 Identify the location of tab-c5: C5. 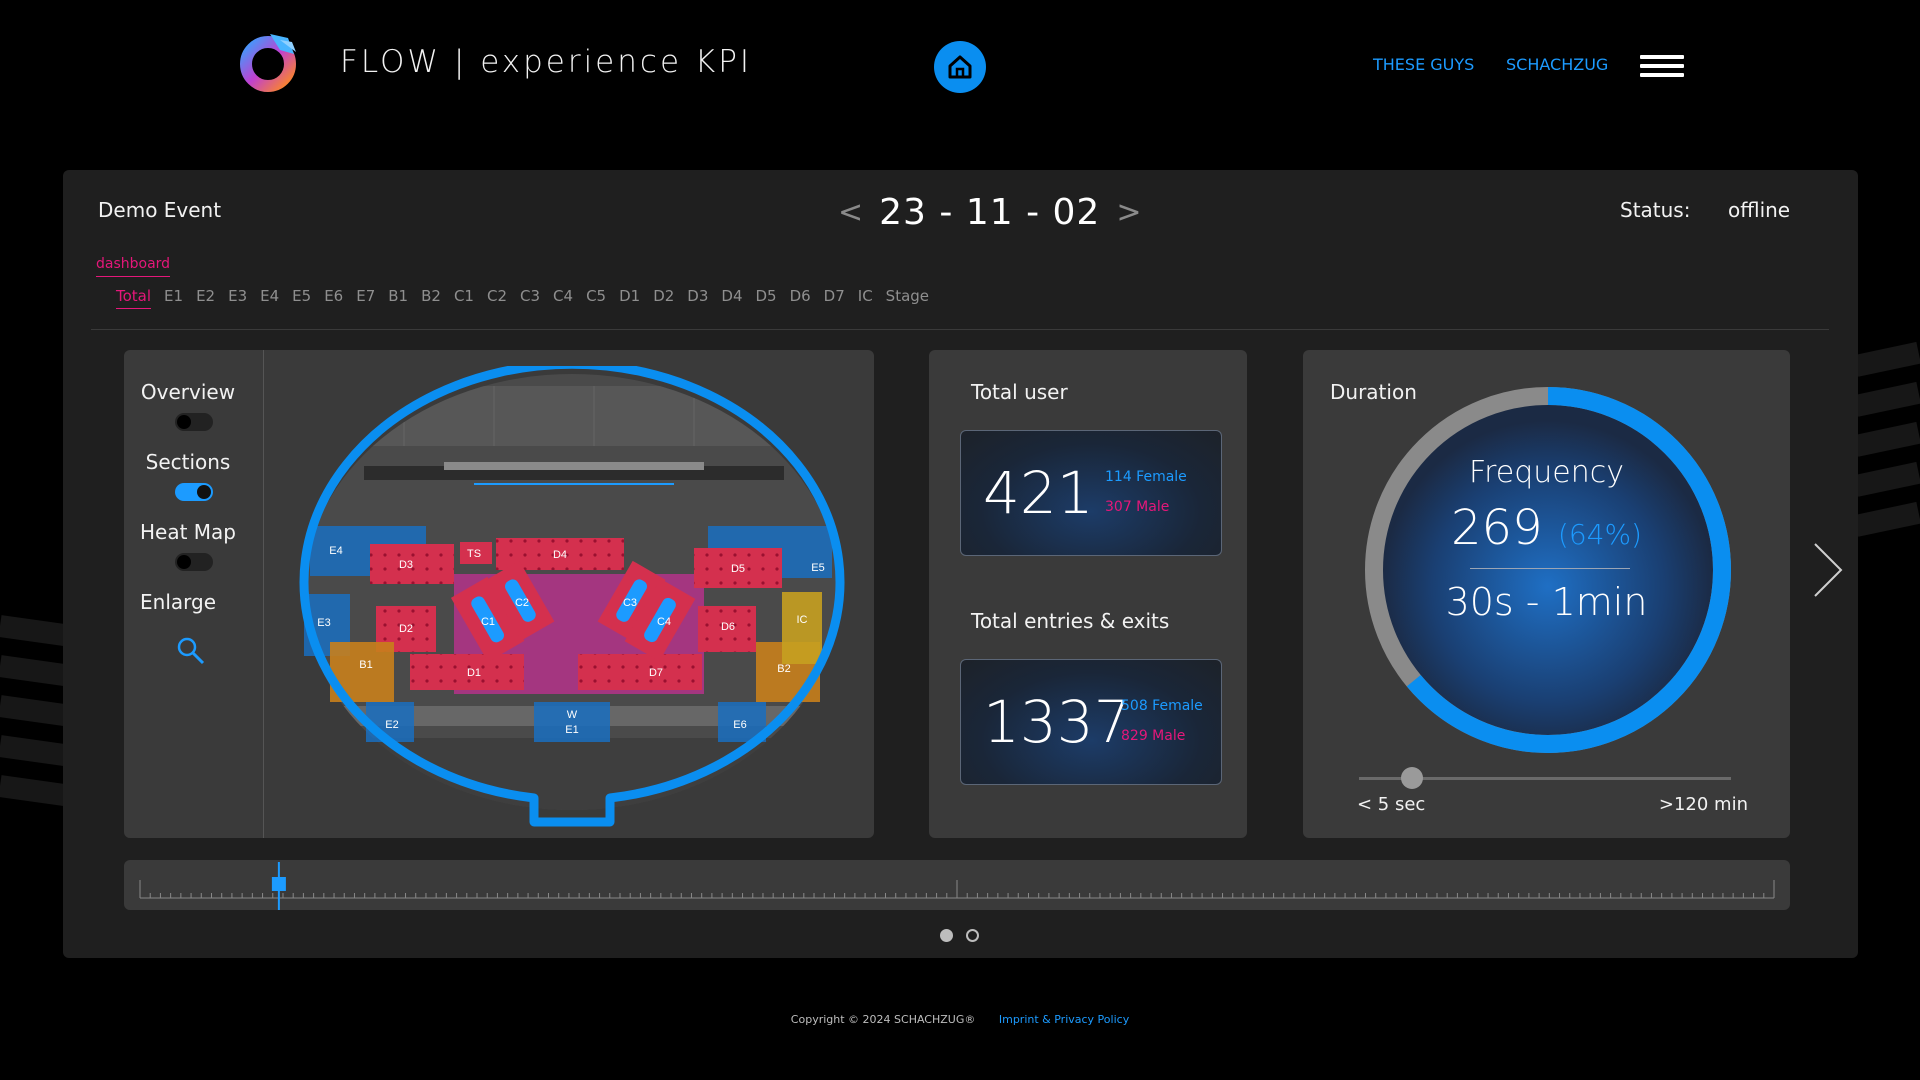
(596, 296).